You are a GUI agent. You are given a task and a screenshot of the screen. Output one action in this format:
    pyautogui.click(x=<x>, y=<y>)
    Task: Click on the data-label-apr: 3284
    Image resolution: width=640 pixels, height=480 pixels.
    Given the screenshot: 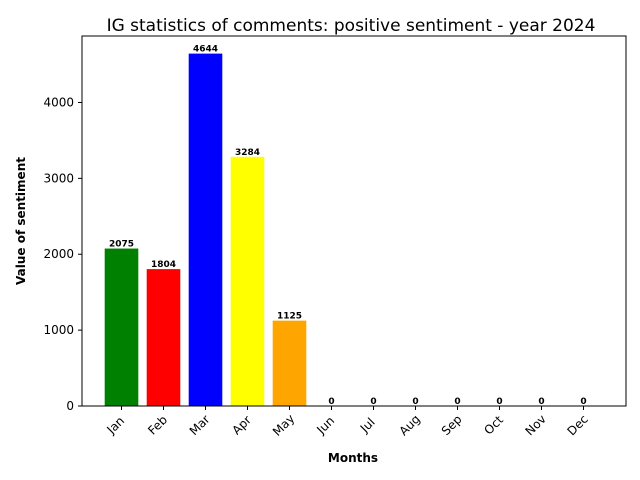 What is the action you would take?
    pyautogui.click(x=247, y=153)
    